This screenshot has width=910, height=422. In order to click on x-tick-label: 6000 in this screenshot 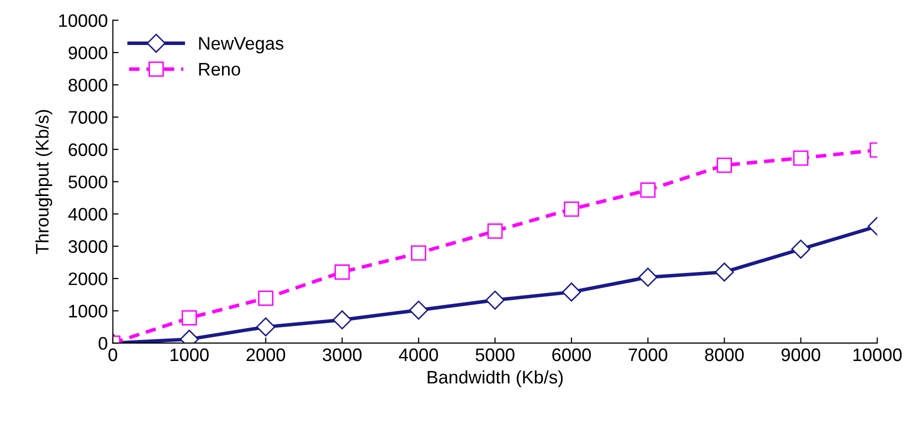, I will do `click(571, 355)`.